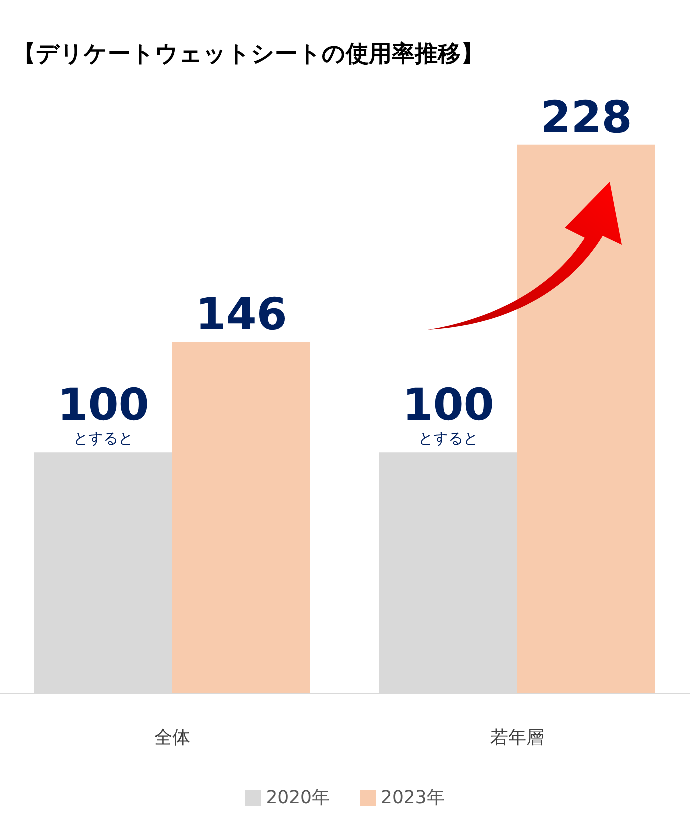 Image resolution: width=690 pixels, height=840 pixels. What do you see at coordinates (242, 315) in the screenshot?
I see `data-label: 146` at bounding box center [242, 315].